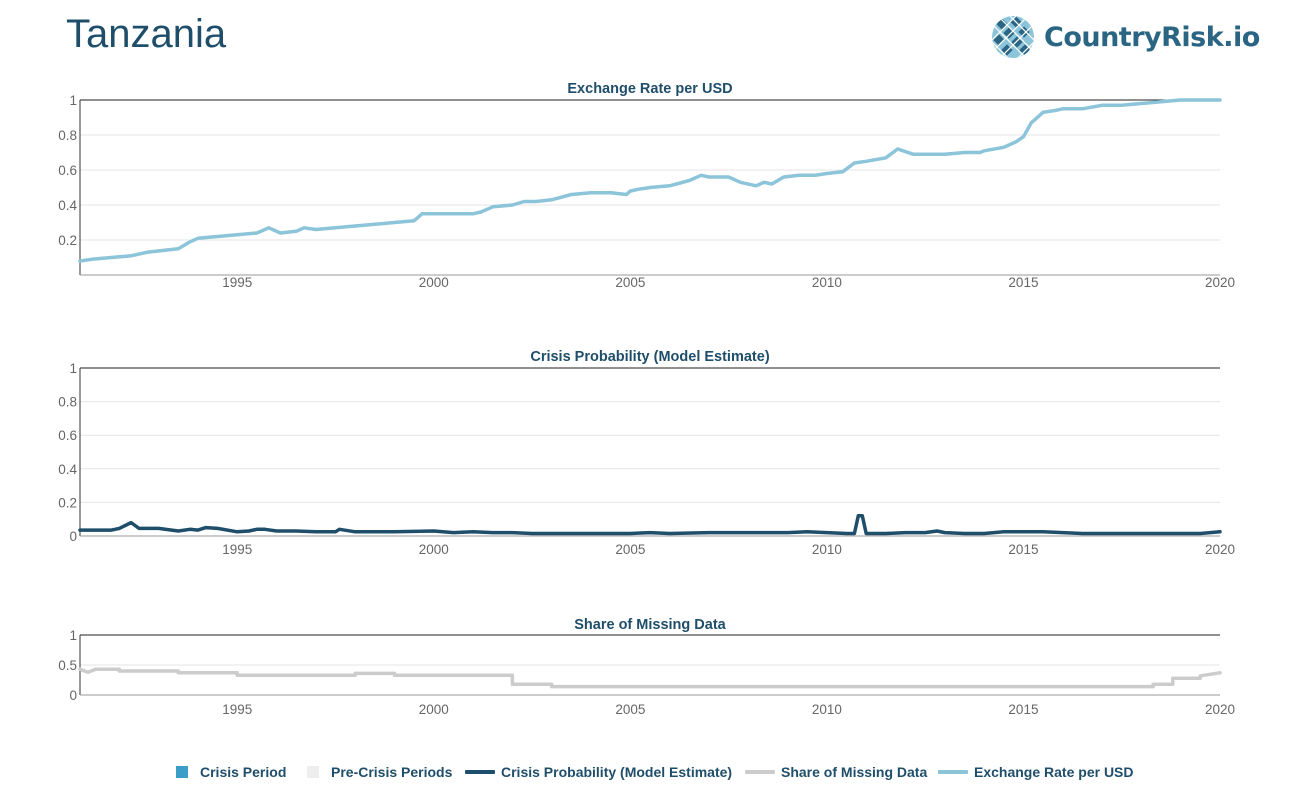 The width and height of the screenshot is (1300, 800). Describe the element at coordinates (1054, 772) in the screenshot. I see `legend-label: Exchange Rate per USD` at that location.